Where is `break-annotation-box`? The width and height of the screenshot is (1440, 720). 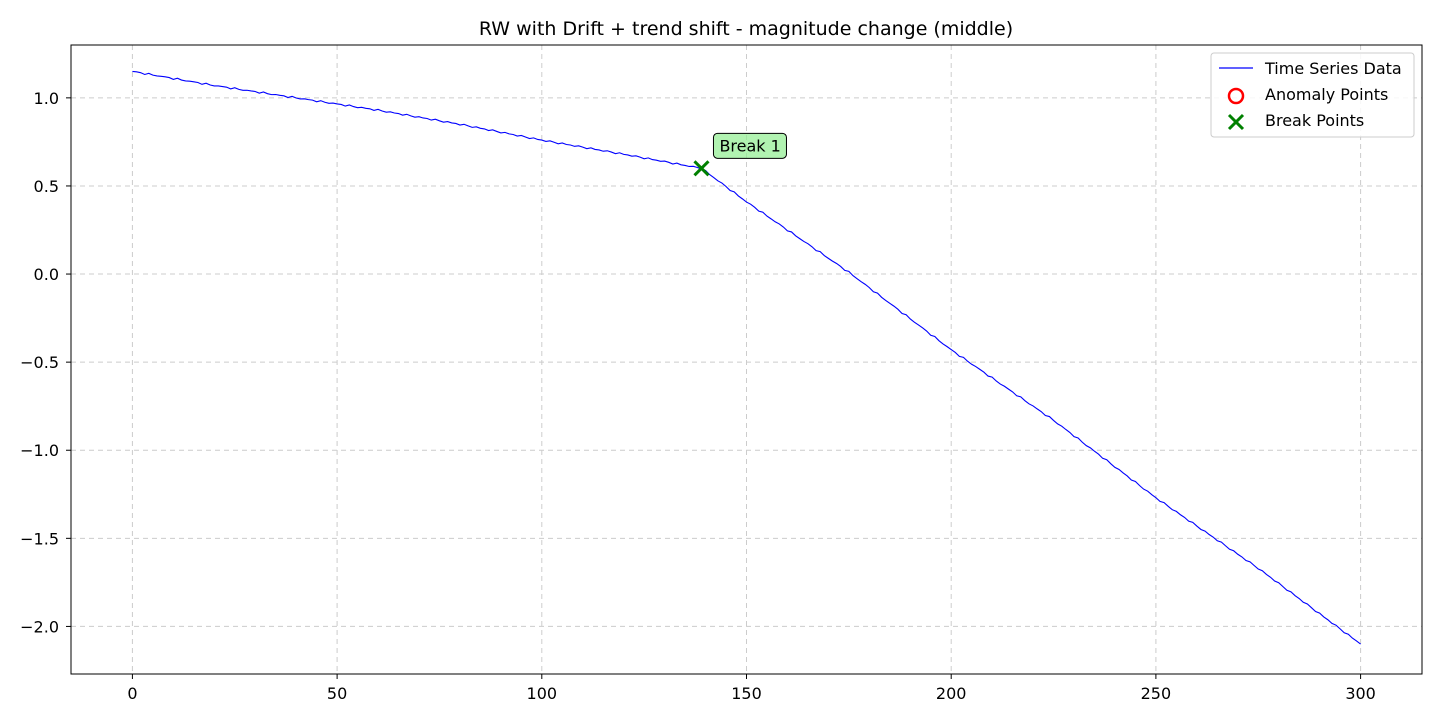 break-annotation-box is located at coordinates (749, 145).